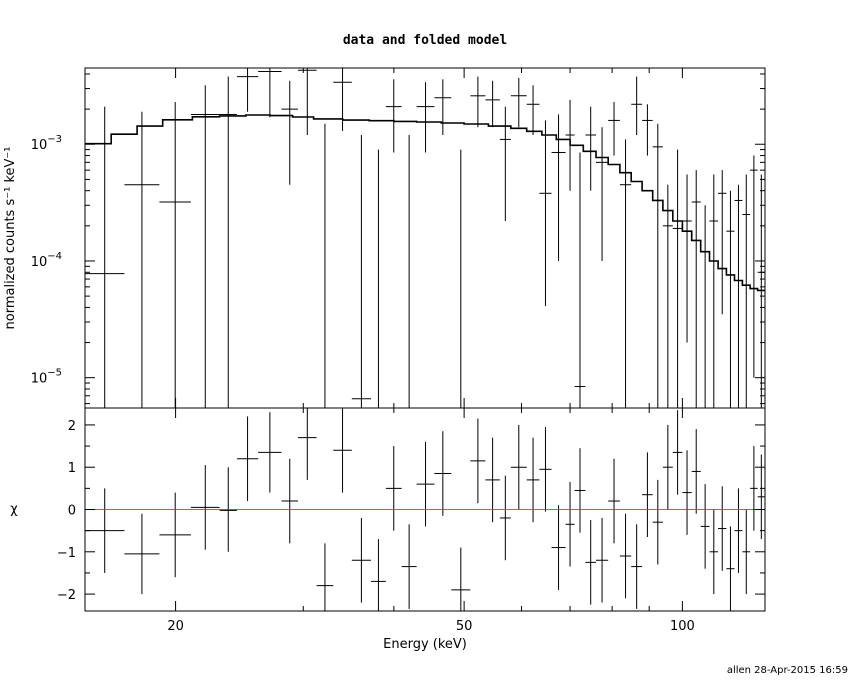 The height and width of the screenshot is (680, 850). Describe the element at coordinates (72, 511) in the screenshot. I see `y-tick-label: 0` at that location.